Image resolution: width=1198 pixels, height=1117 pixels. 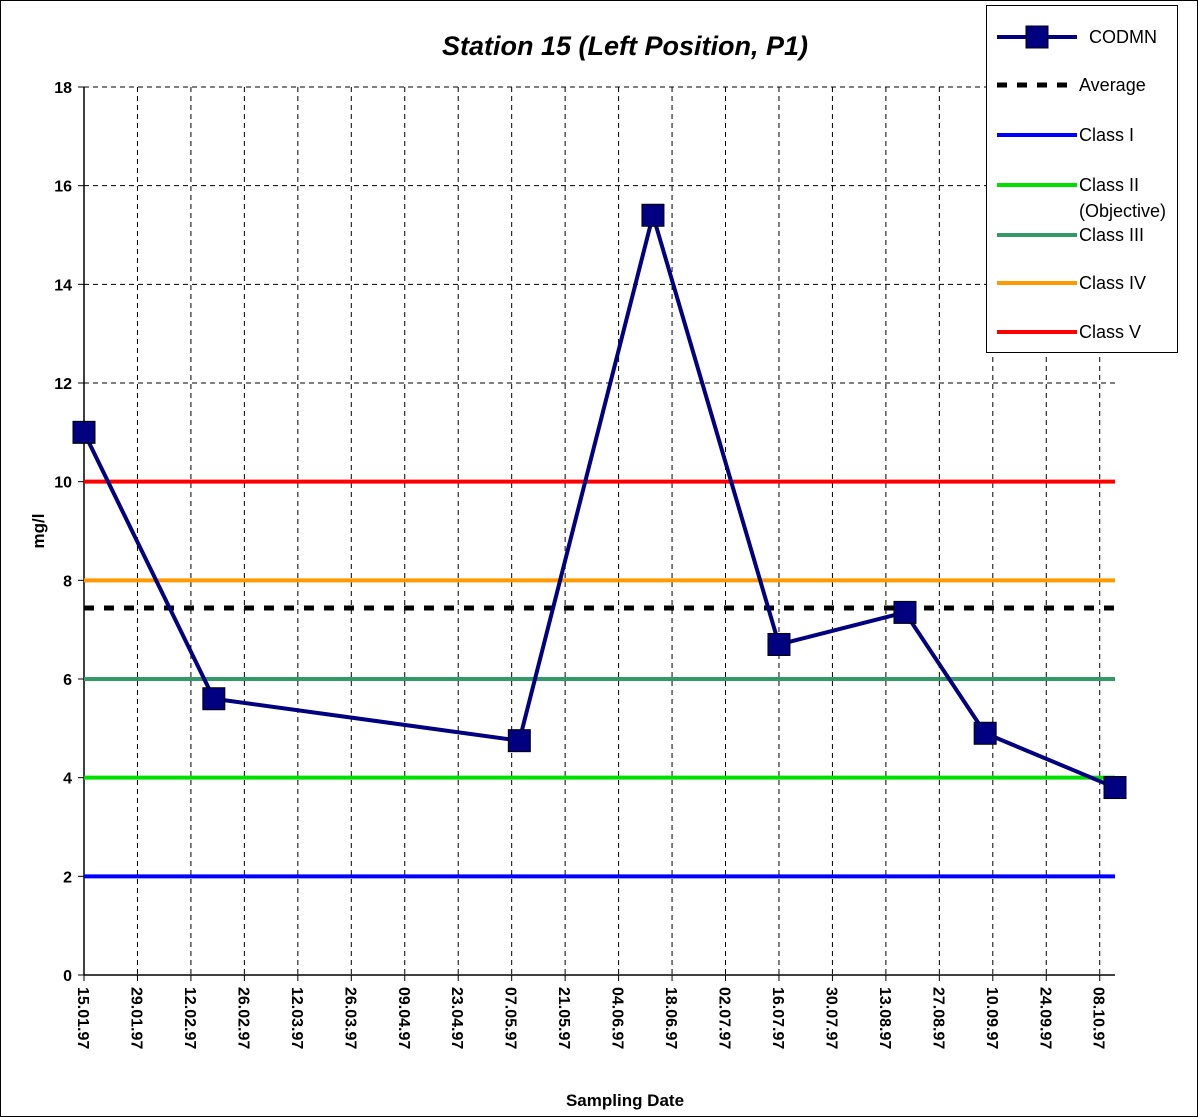 What do you see at coordinates (724, 1018) in the screenshot?
I see `x-tick-label: 02.07.97` at bounding box center [724, 1018].